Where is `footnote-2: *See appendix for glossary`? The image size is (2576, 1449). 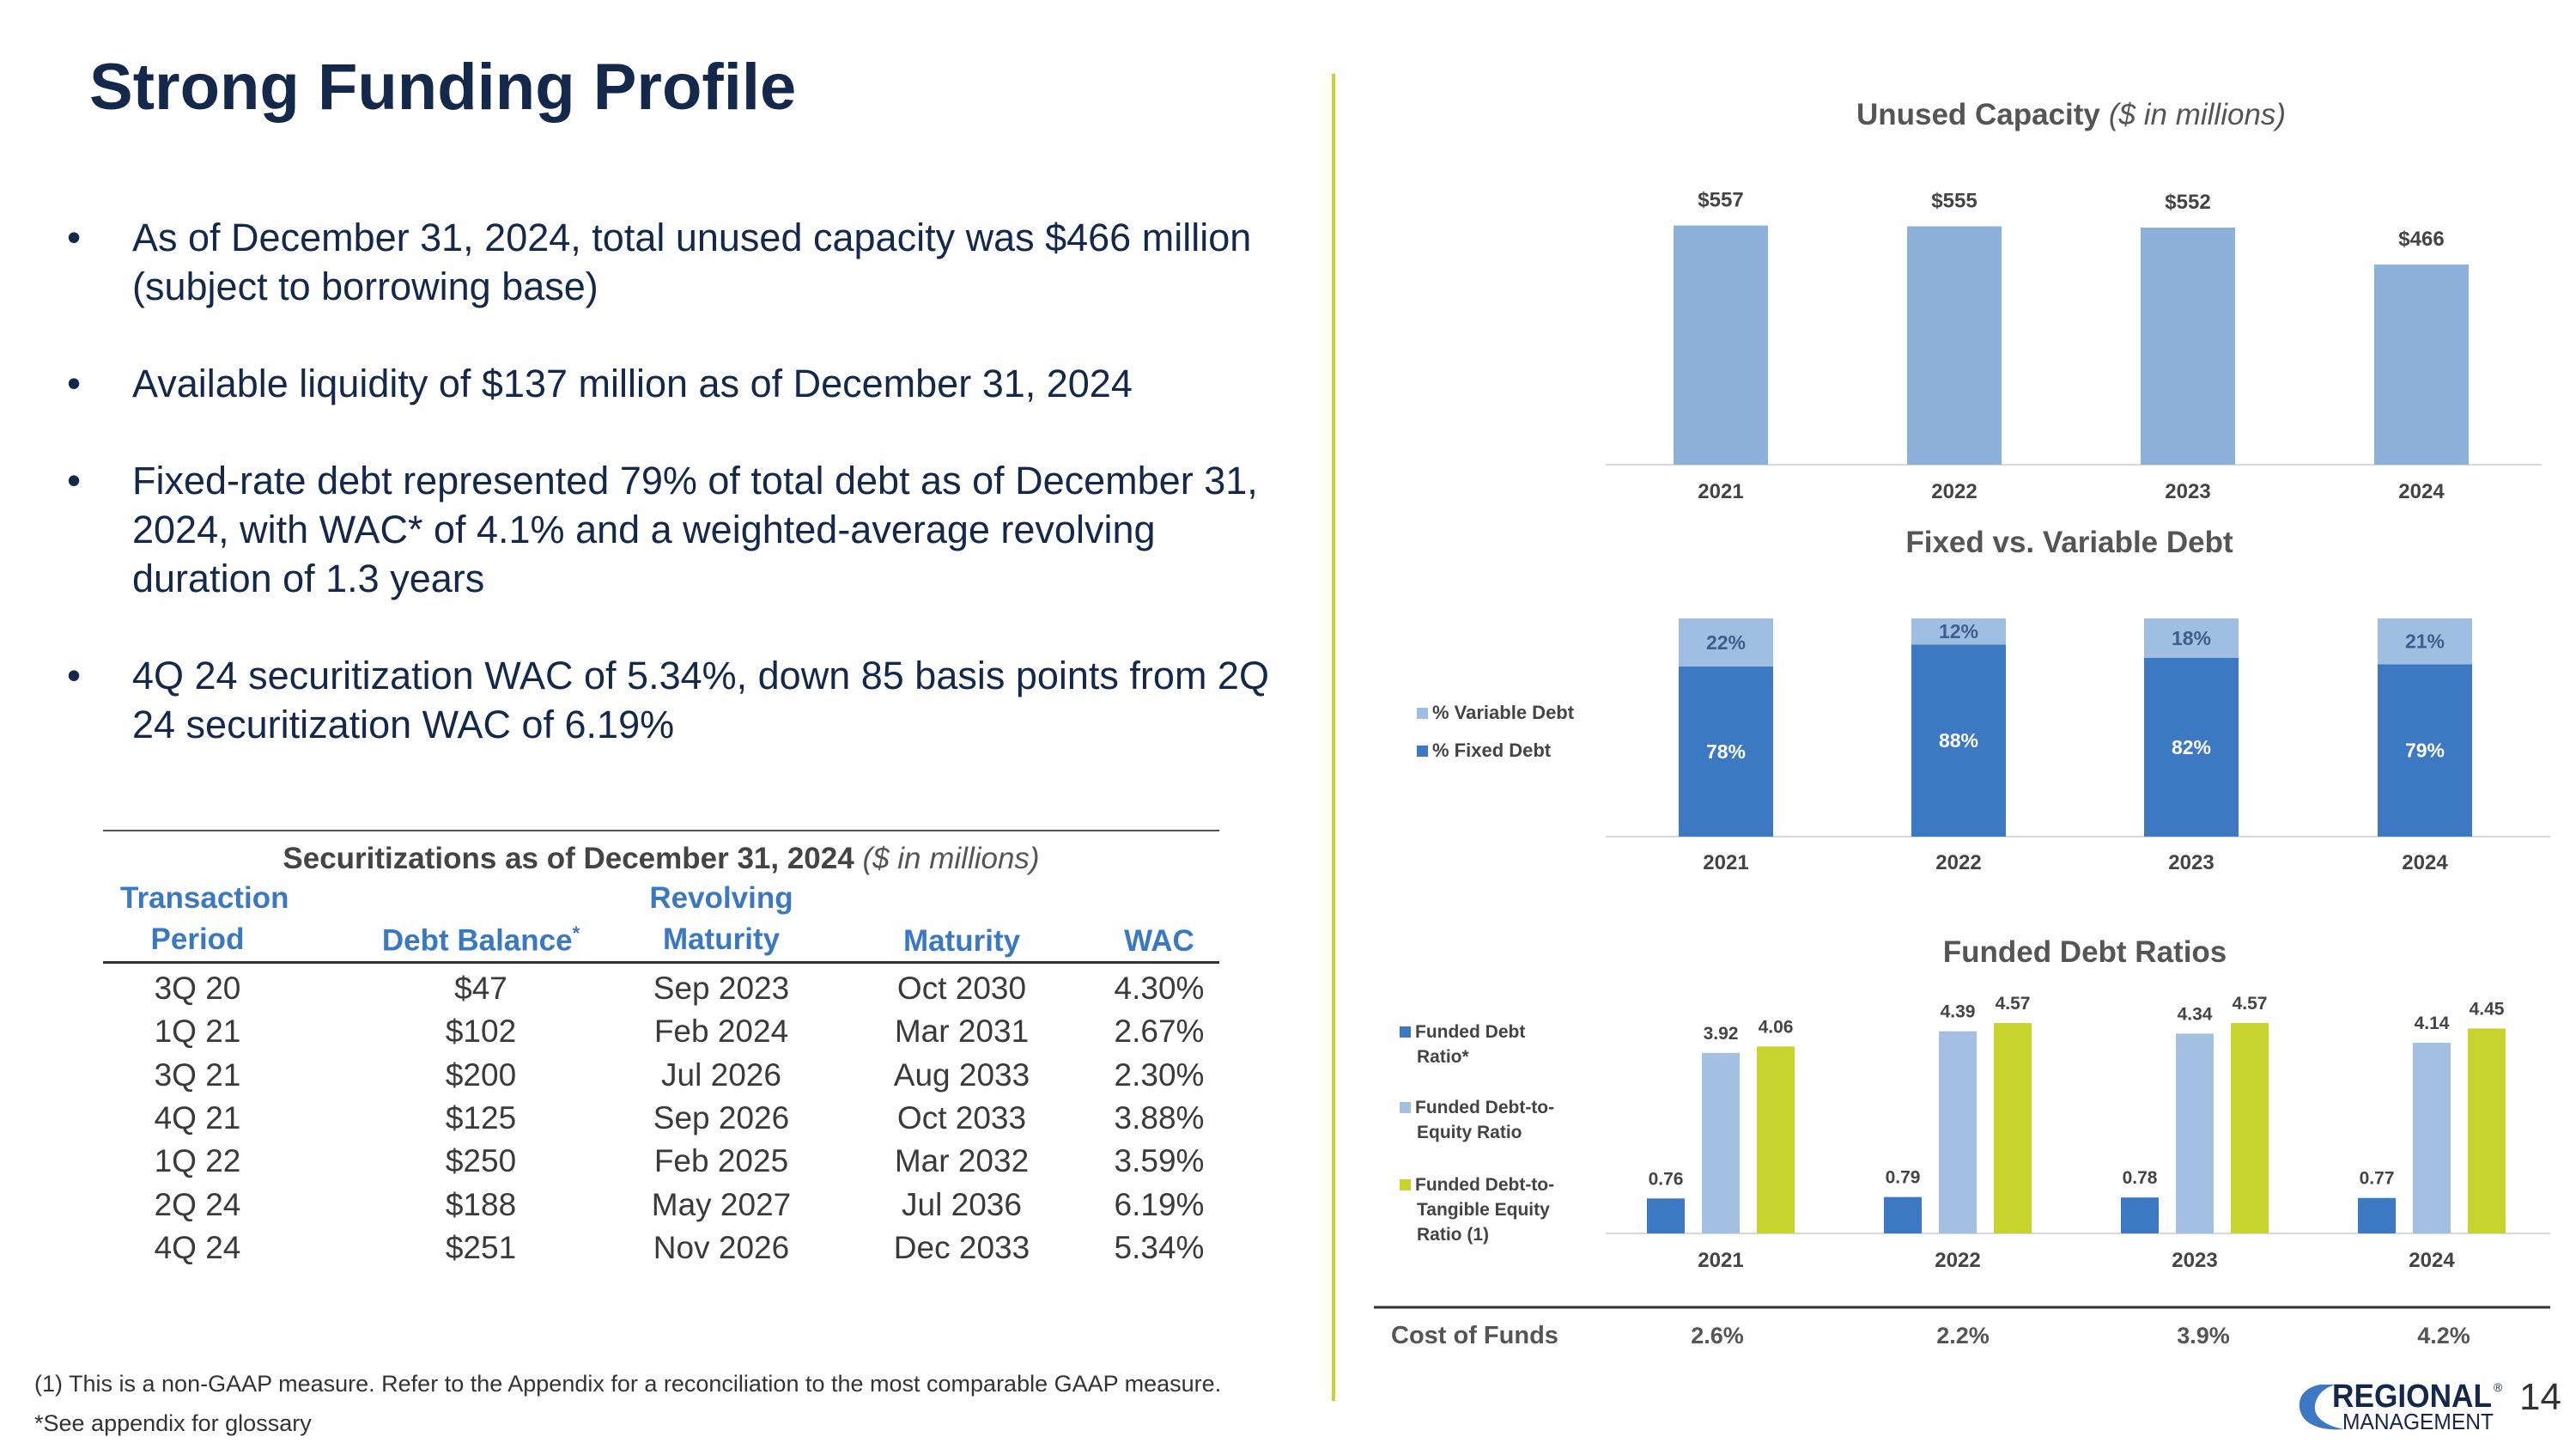 footnote-2: *See appendix for glossary is located at coordinates (173, 1423).